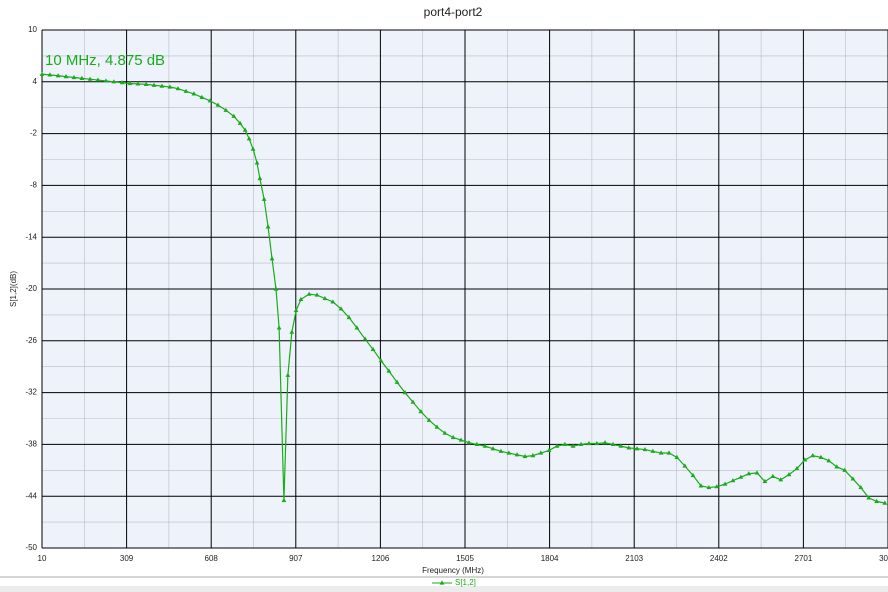  What do you see at coordinates (550, 558) in the screenshot?
I see `x-tick-label: 1804` at bounding box center [550, 558].